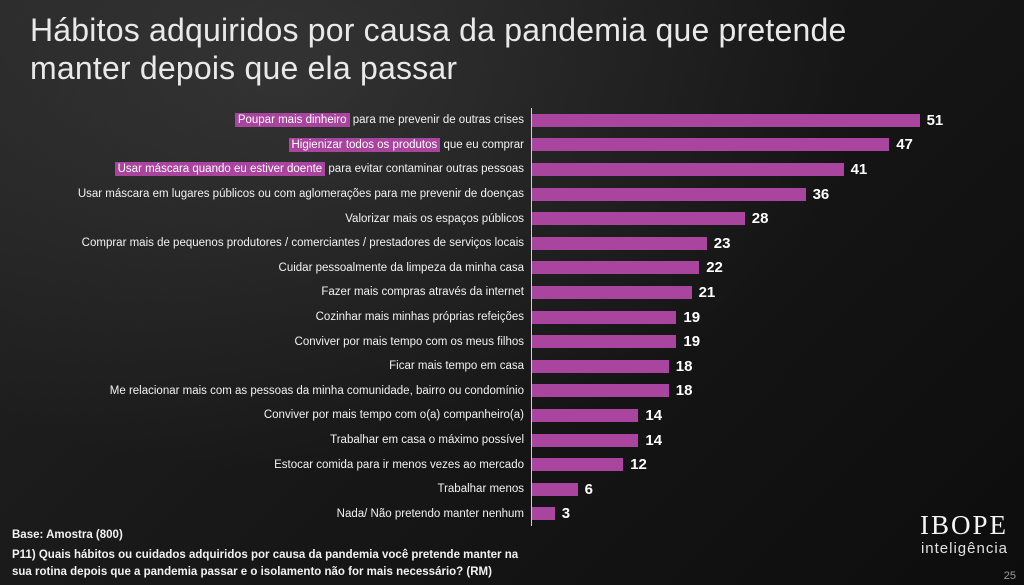 The height and width of the screenshot is (585, 1024). I want to click on value-label: 41, so click(859, 169).